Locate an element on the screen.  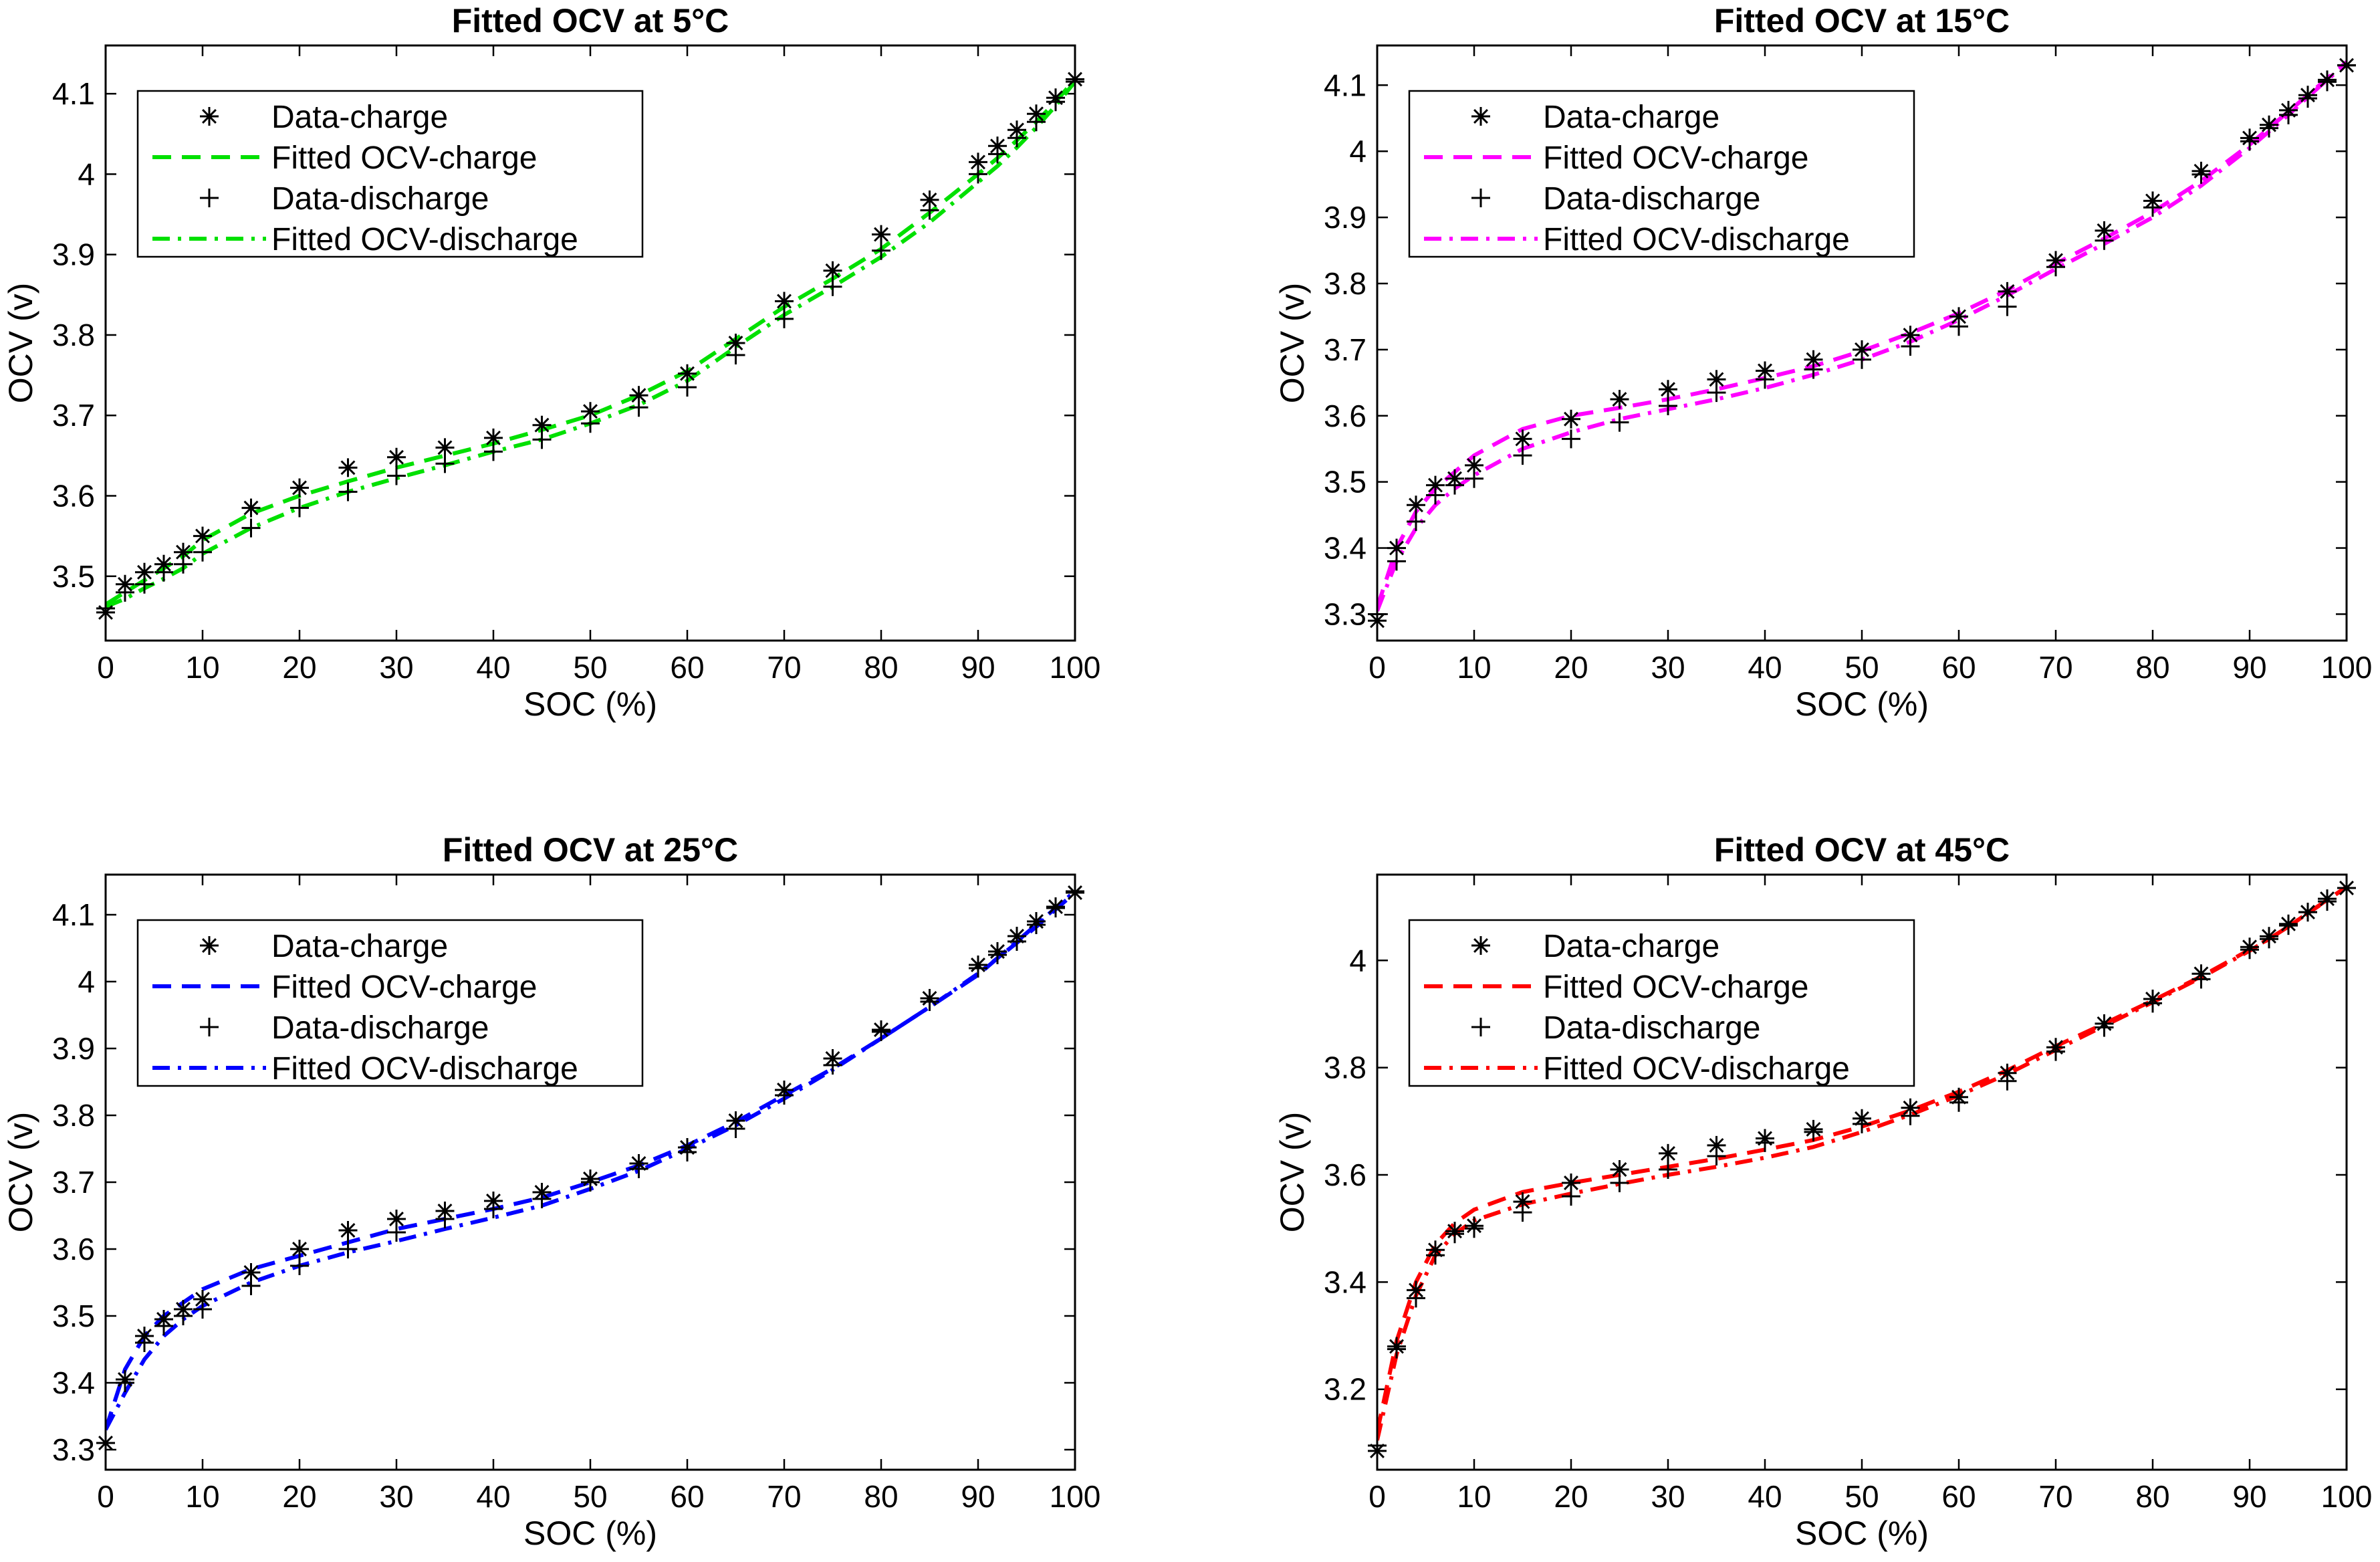
legend-swatch-plus is located at coordinates (209, 198).